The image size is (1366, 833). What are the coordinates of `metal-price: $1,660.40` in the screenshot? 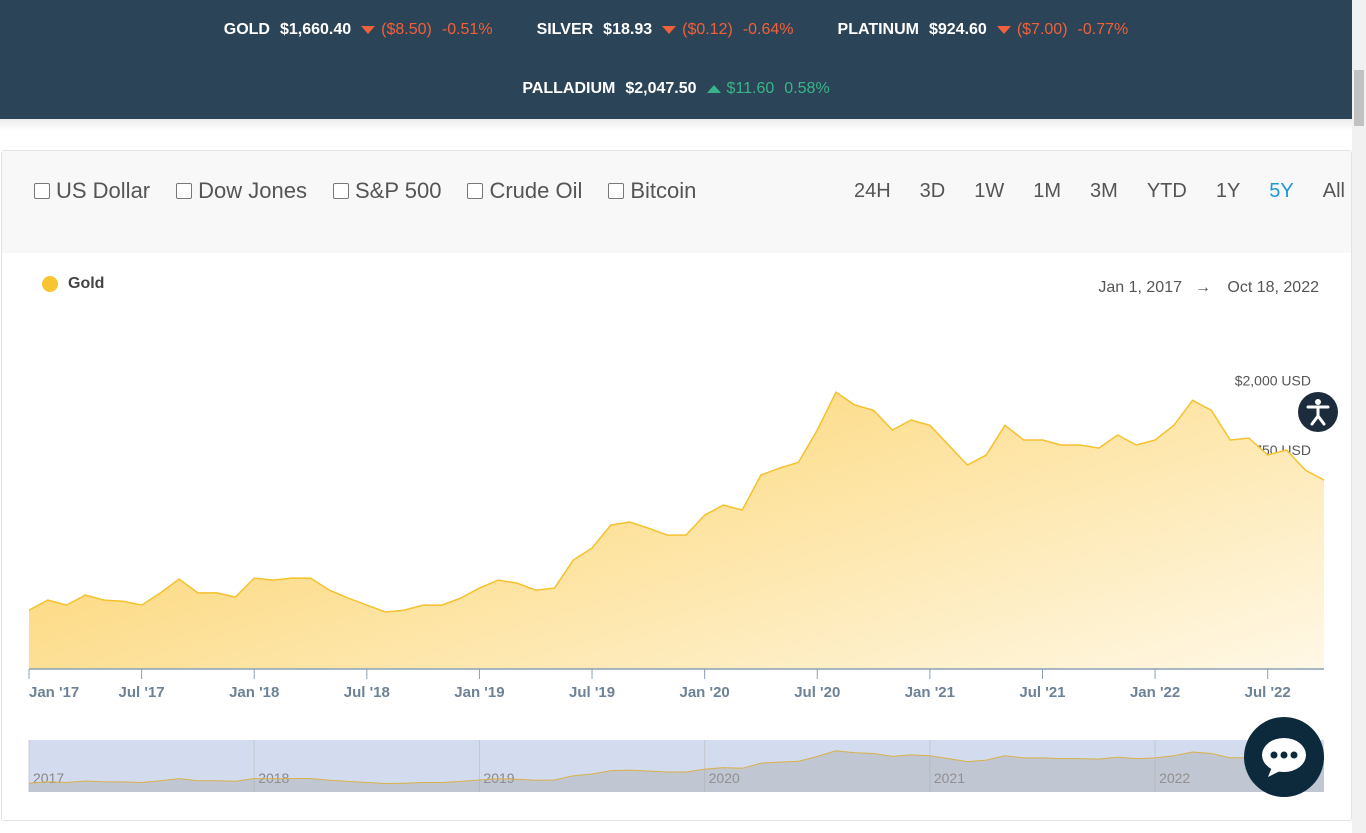 It's located at (315, 29).